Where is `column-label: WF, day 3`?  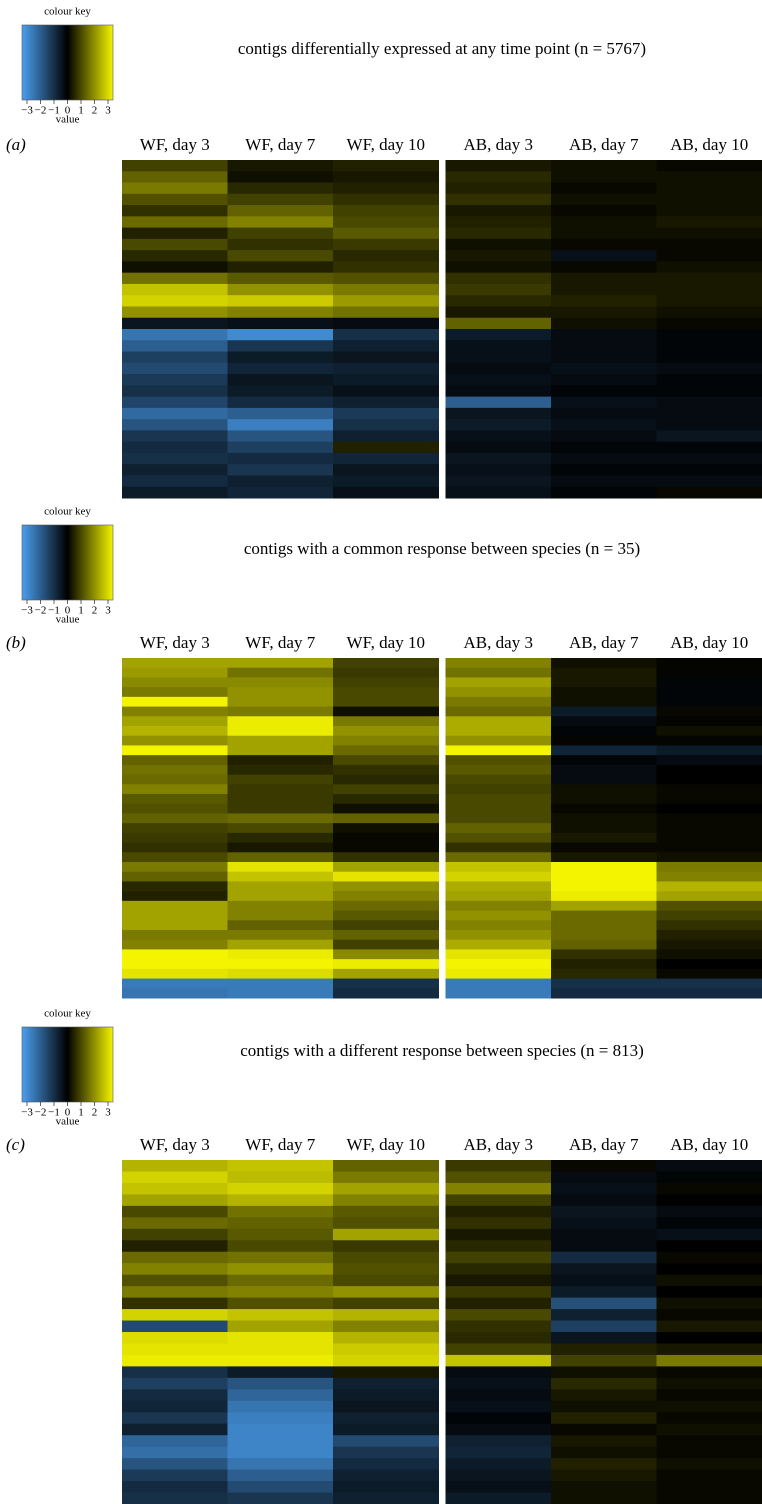 column-label: WF, day 3 is located at coordinates (175, 642).